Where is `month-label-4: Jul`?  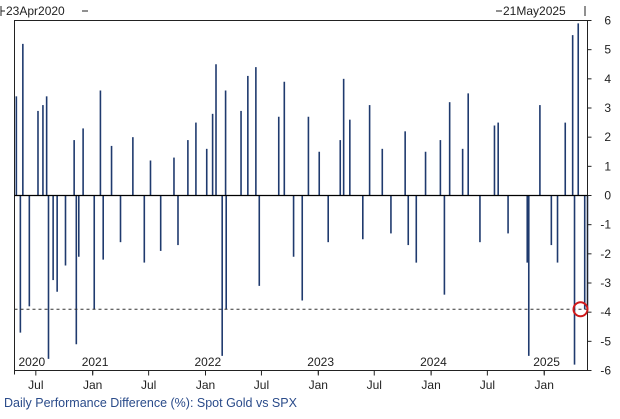
month-label-4: Jul is located at coordinates (261, 385).